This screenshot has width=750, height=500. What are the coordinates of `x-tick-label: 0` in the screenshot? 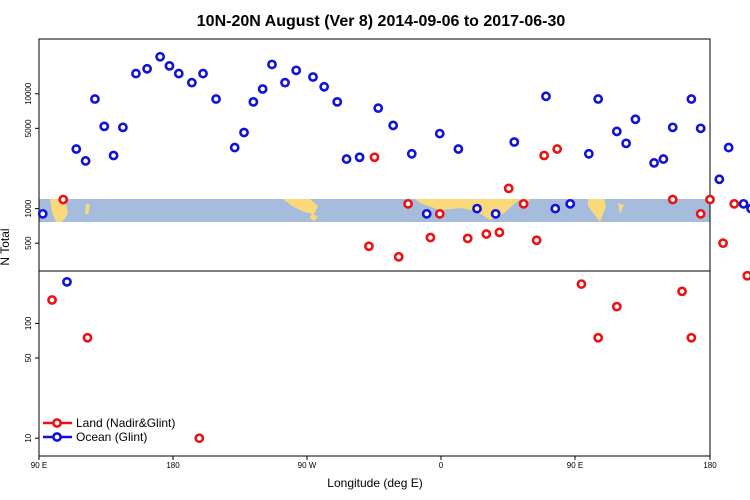 It's located at (441, 465).